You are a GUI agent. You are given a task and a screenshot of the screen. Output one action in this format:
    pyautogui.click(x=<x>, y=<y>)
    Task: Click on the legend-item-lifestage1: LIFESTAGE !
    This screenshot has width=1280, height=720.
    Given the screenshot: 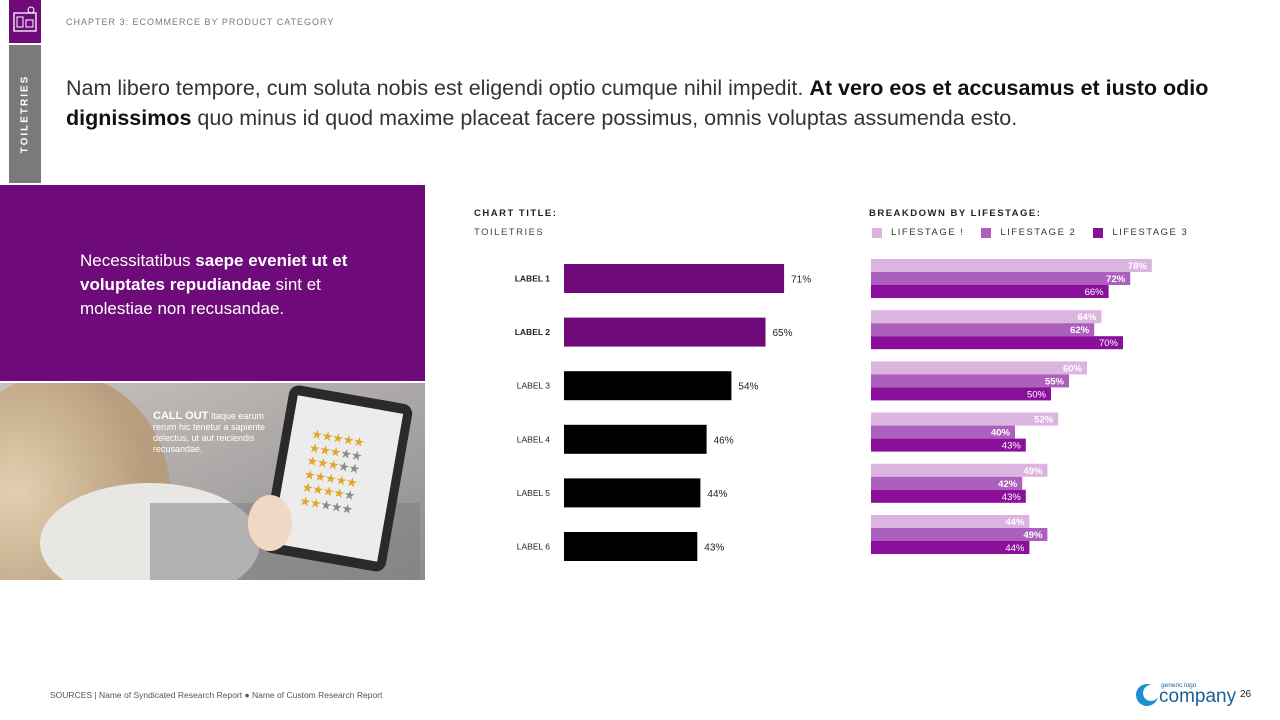 What is the action you would take?
    pyautogui.click(x=918, y=232)
    